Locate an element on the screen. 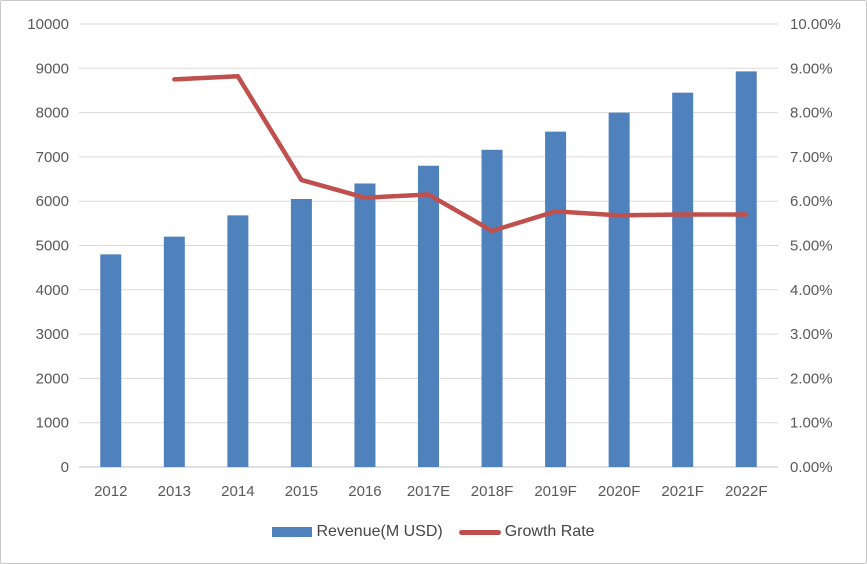  x-axis-label-2014: 2014 is located at coordinates (237, 491).